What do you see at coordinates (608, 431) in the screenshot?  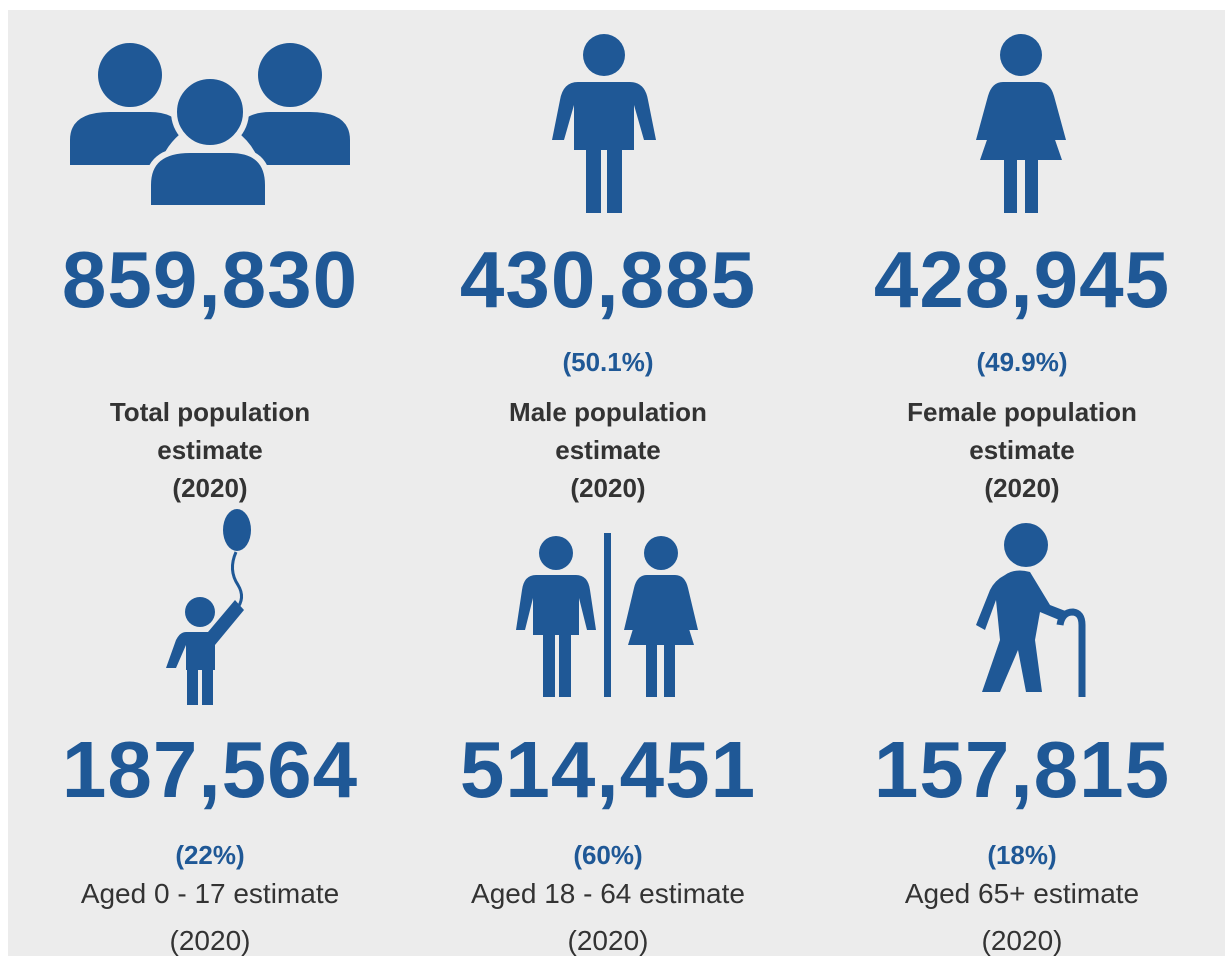 I see `stat-label: Male population estimate` at bounding box center [608, 431].